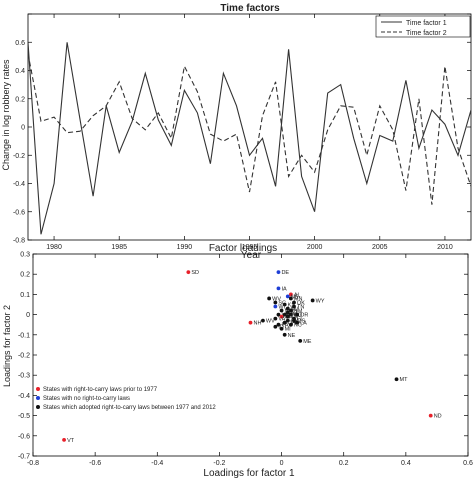 The height and width of the screenshot is (481, 474). What do you see at coordinates (7, 346) in the screenshot?
I see `y-axis-label: Loadings for factor 2` at bounding box center [7, 346].